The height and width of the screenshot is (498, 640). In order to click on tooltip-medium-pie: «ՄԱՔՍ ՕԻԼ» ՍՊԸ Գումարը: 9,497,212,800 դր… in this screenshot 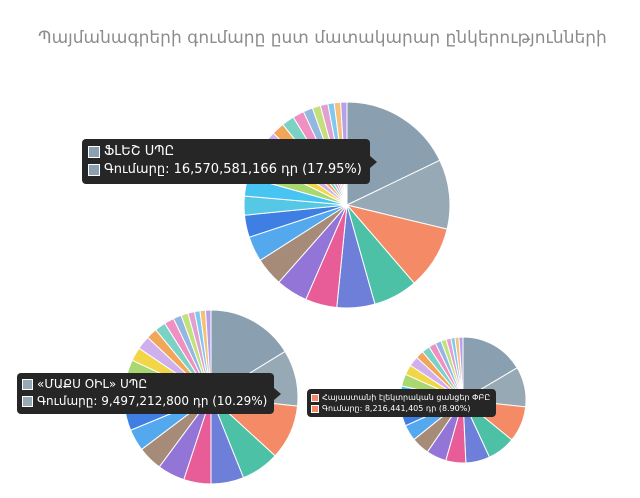, I will do `click(149, 393)`.